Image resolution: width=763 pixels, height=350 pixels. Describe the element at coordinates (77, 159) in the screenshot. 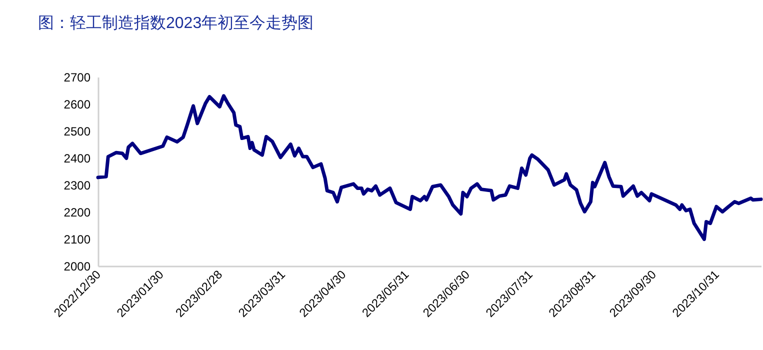

I see `y-tick-label: 2400` at that location.